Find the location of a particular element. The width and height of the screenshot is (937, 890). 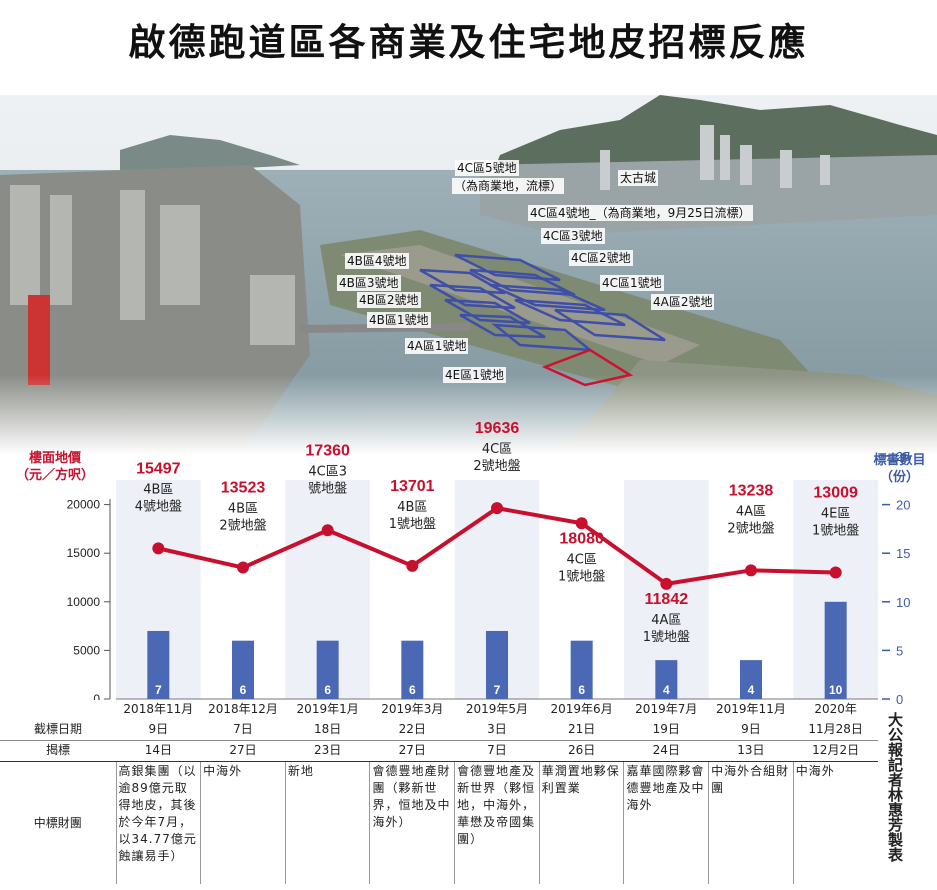

table-cell-month: 2019年11月 is located at coordinates (751, 709).